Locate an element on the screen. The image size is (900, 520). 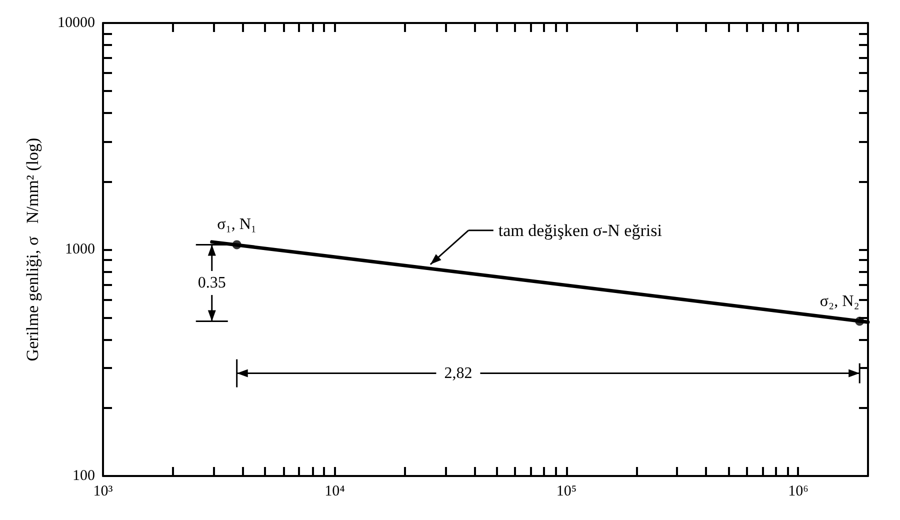
y-tick-label: 100 is located at coordinates (83, 476).